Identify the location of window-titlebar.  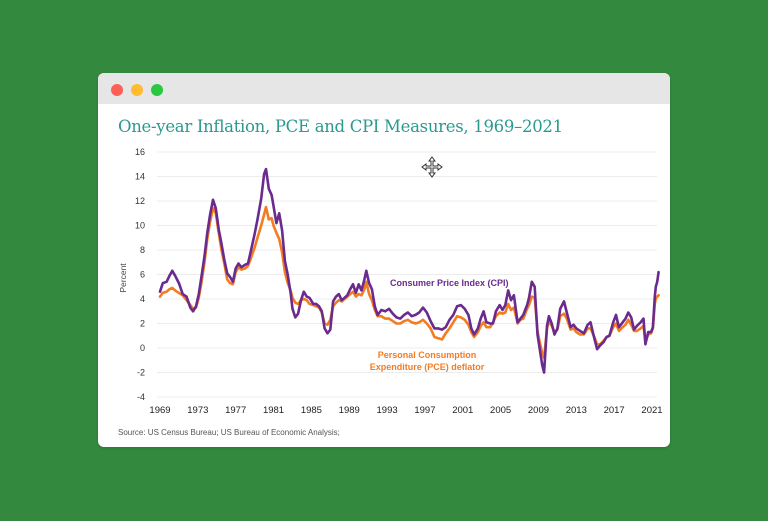
(384, 88).